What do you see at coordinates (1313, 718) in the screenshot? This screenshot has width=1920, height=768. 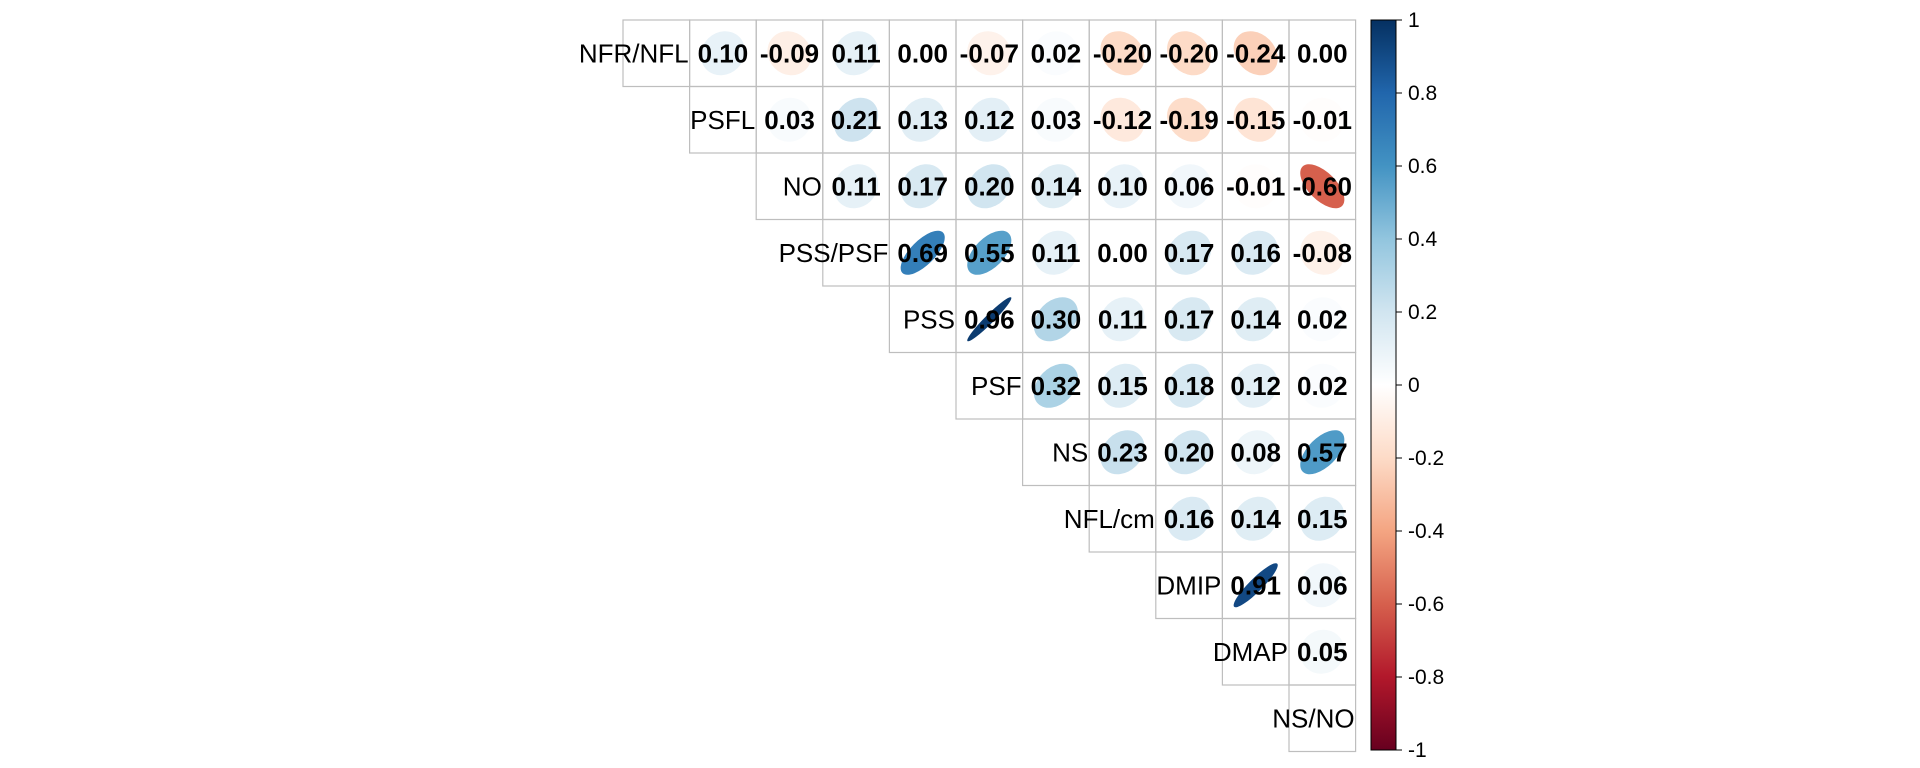 I see `variable-label: NS/NO` at bounding box center [1313, 718].